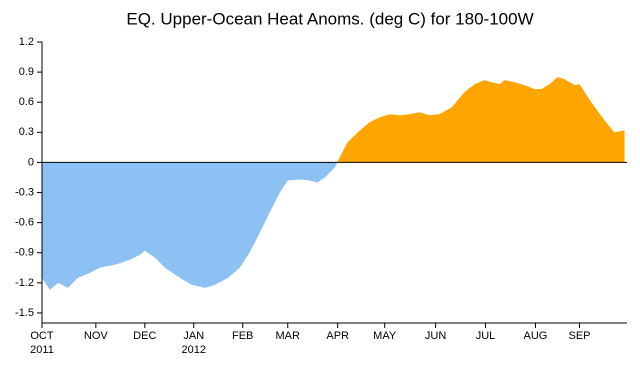 The width and height of the screenshot is (640, 371). I want to click on x-tick-label: JUN, so click(435, 336).